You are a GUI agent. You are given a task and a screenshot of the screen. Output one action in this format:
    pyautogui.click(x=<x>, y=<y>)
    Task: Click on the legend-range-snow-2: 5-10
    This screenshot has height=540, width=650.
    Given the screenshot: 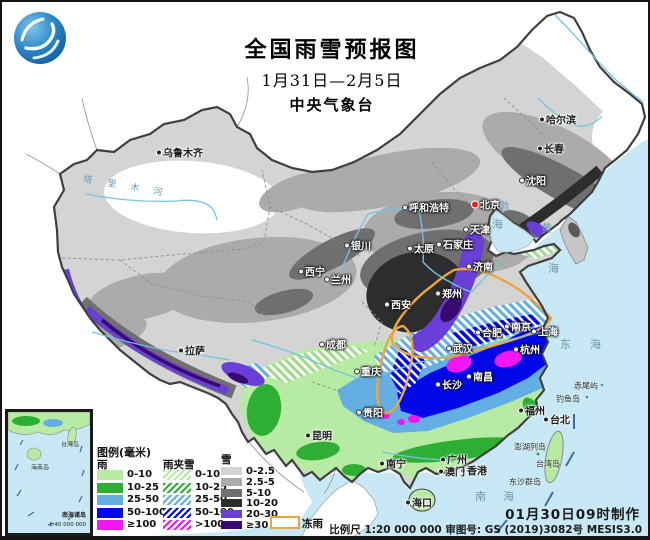 What is the action you would take?
    pyautogui.click(x=259, y=493)
    